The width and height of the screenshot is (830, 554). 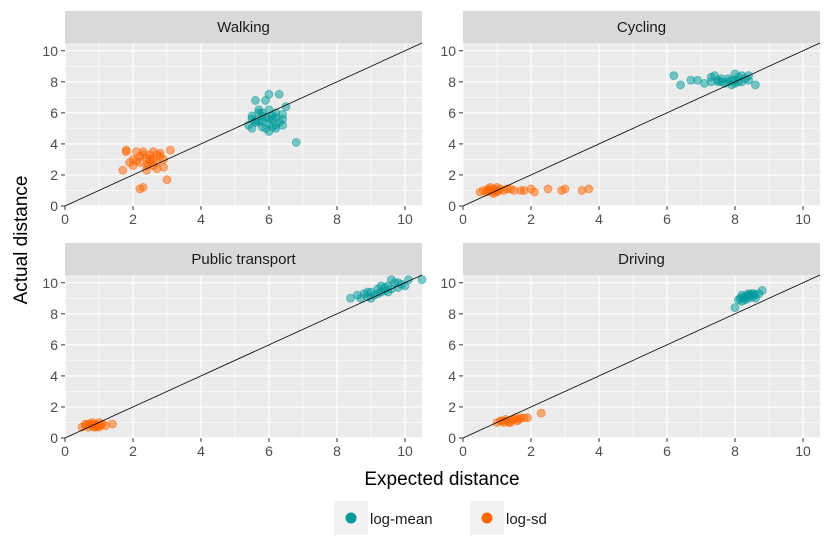 I want to click on facet-title: Driving, so click(x=641, y=259).